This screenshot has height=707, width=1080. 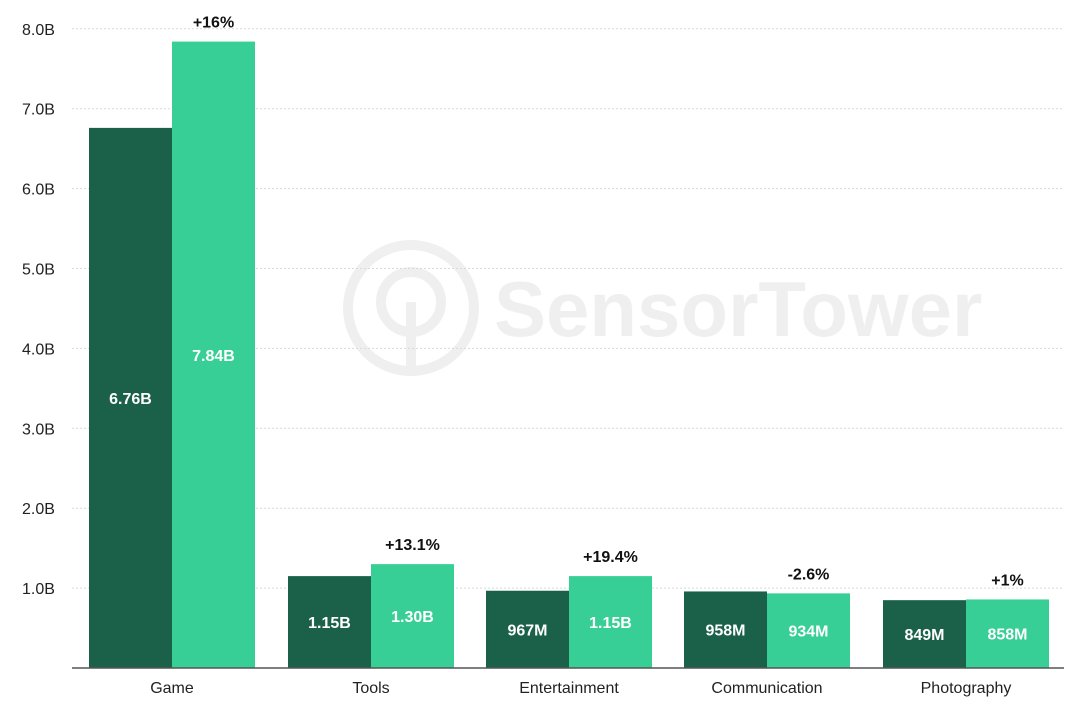 I want to click on y-tick-label: 2.0B, so click(x=38, y=509).